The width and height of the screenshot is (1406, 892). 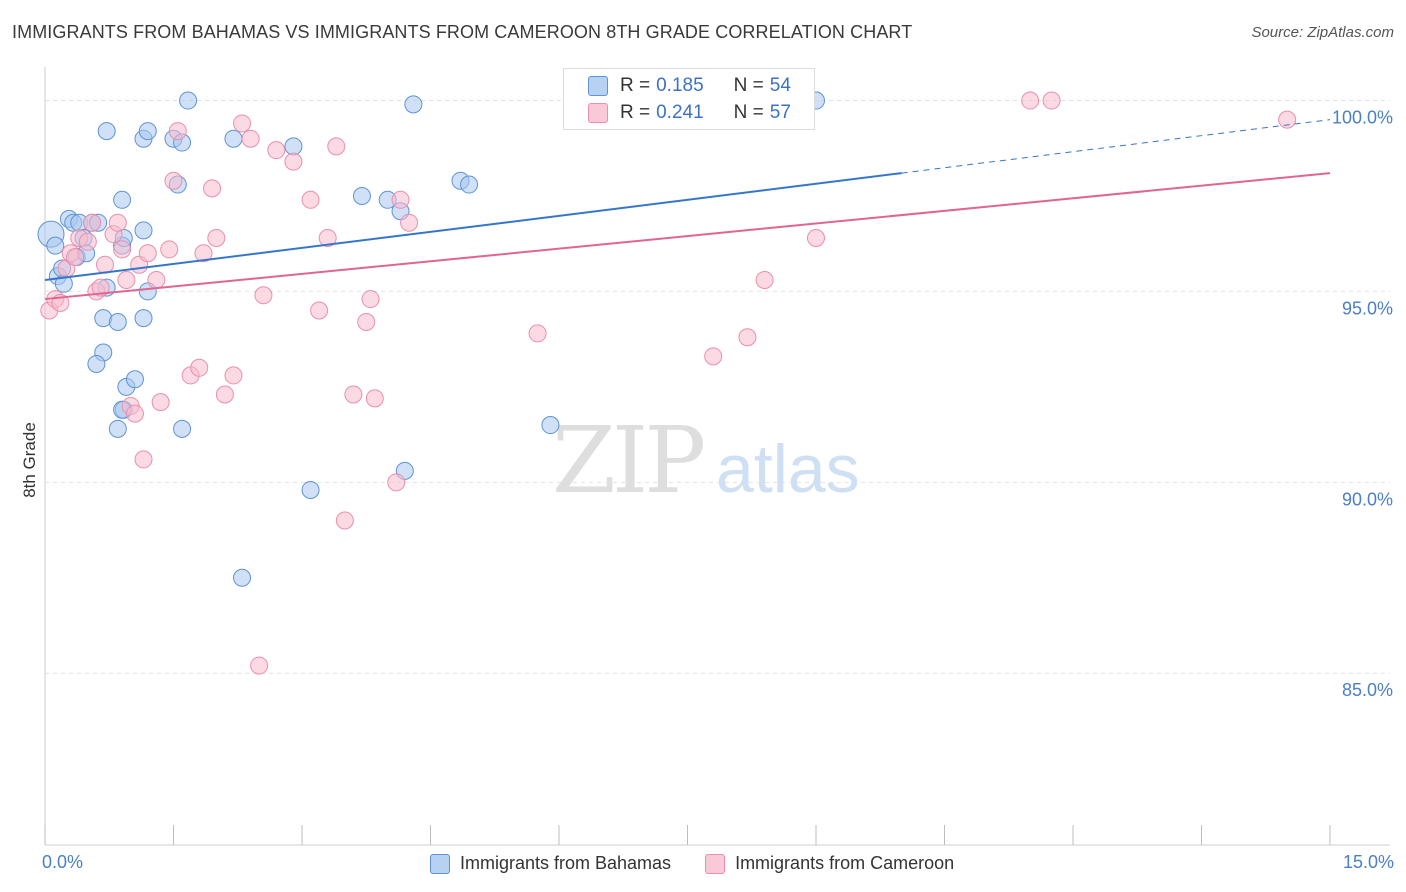 What do you see at coordinates (63, 862) in the screenshot?
I see `x-tick-label-min: 0.0%` at bounding box center [63, 862].